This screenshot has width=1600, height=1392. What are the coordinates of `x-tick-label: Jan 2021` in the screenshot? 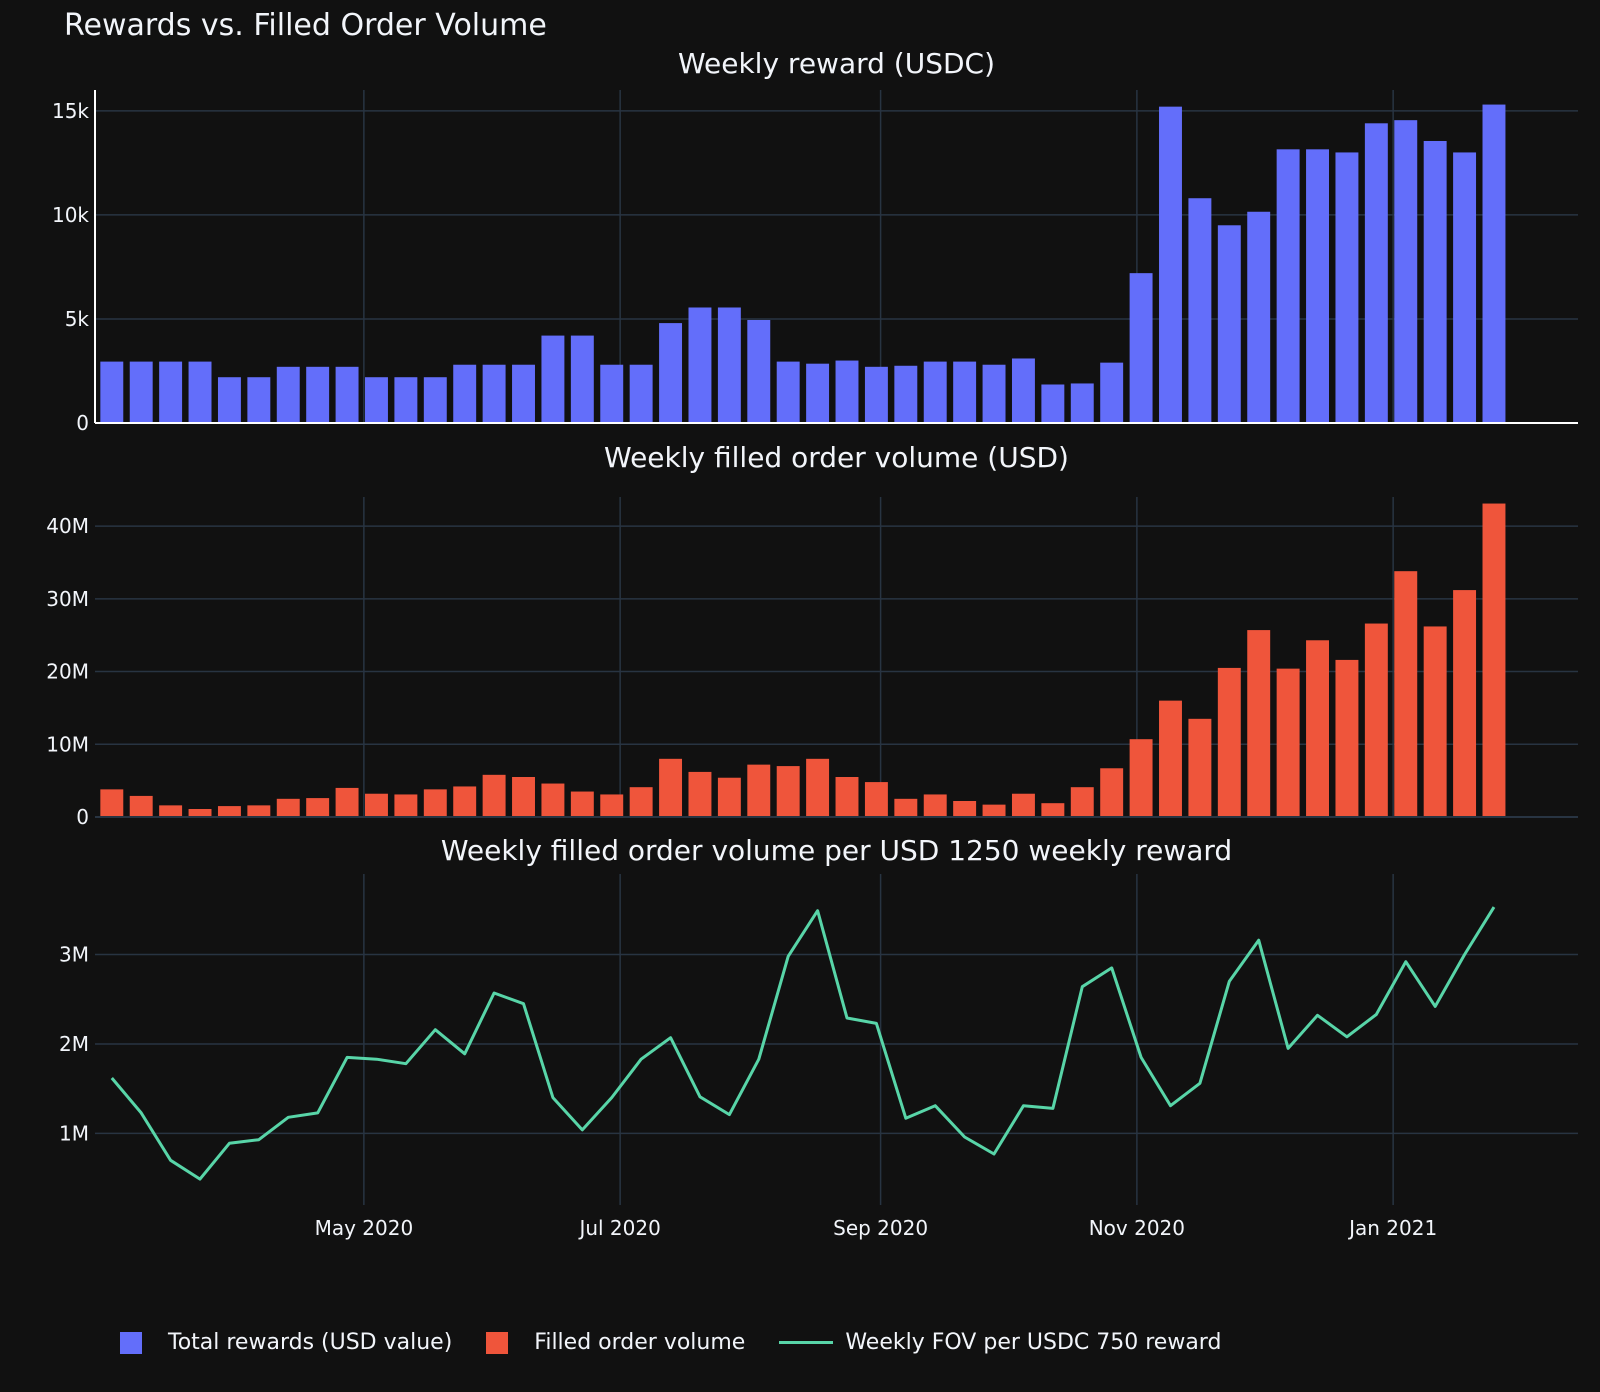 It's located at (1392, 1228).